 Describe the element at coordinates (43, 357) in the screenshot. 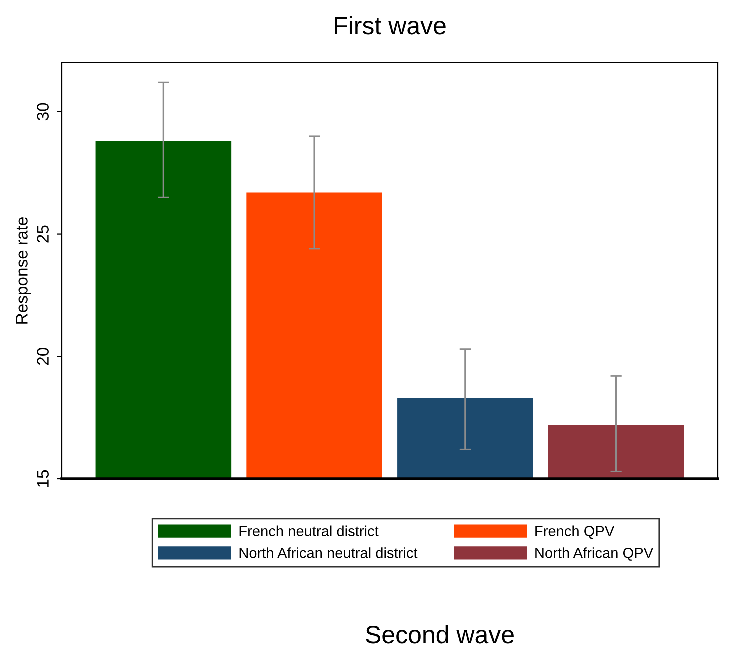

I see `y-tick-label: 20` at that location.